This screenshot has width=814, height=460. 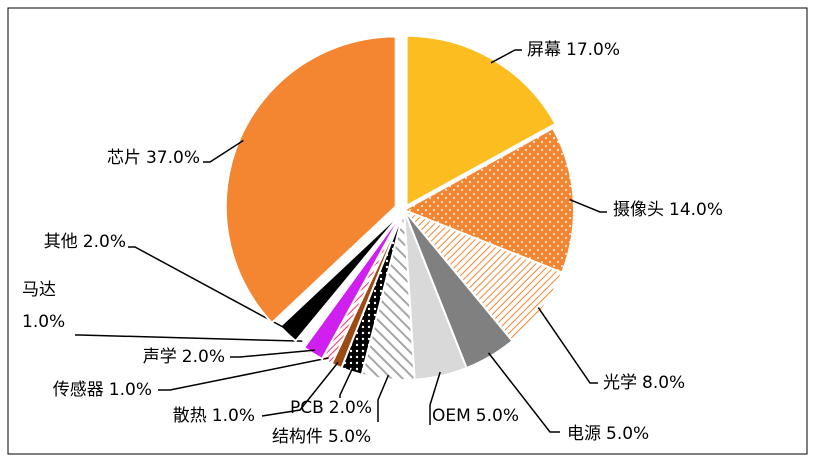 I want to click on slice-label: 传感器 1.0%, so click(x=102, y=390).